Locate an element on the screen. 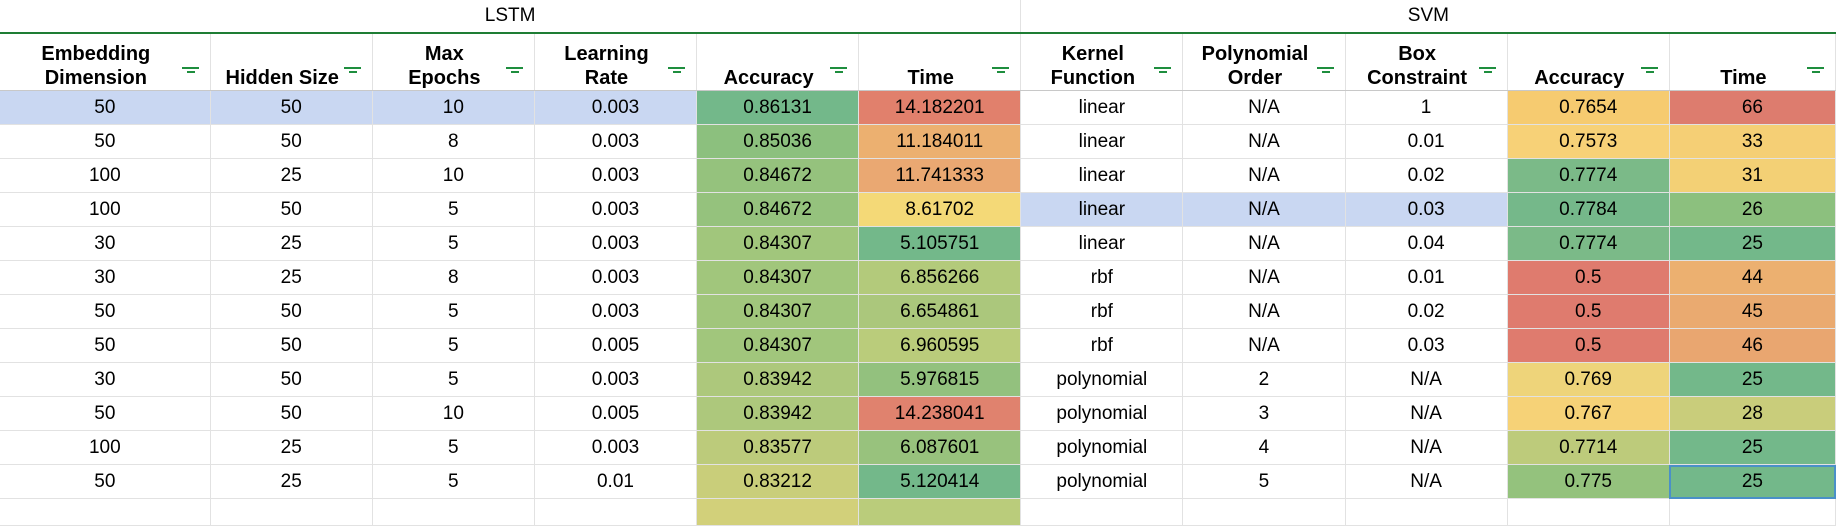 Image resolution: width=1836 pixels, height=526 pixels. table-cell: 2 is located at coordinates (1264, 379).